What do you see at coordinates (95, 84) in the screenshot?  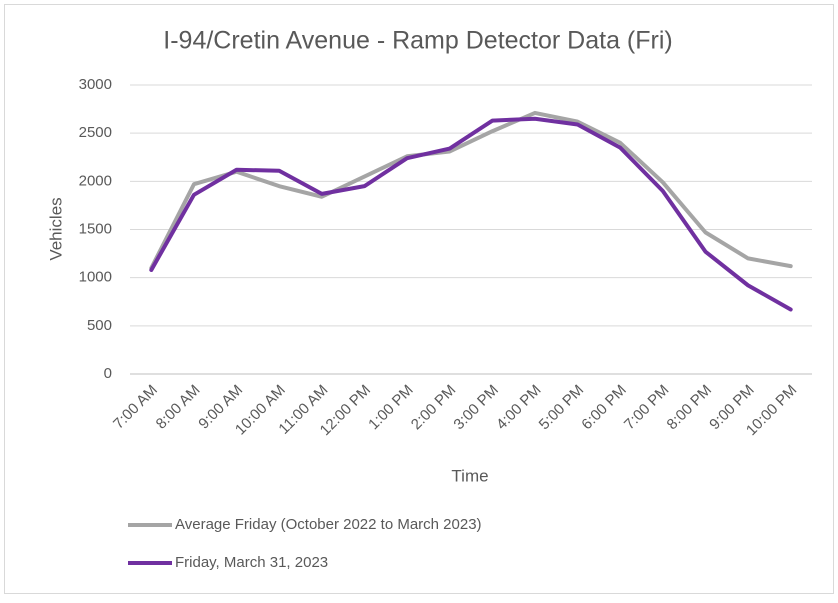 I see `y-tick-label: 3000` at bounding box center [95, 84].